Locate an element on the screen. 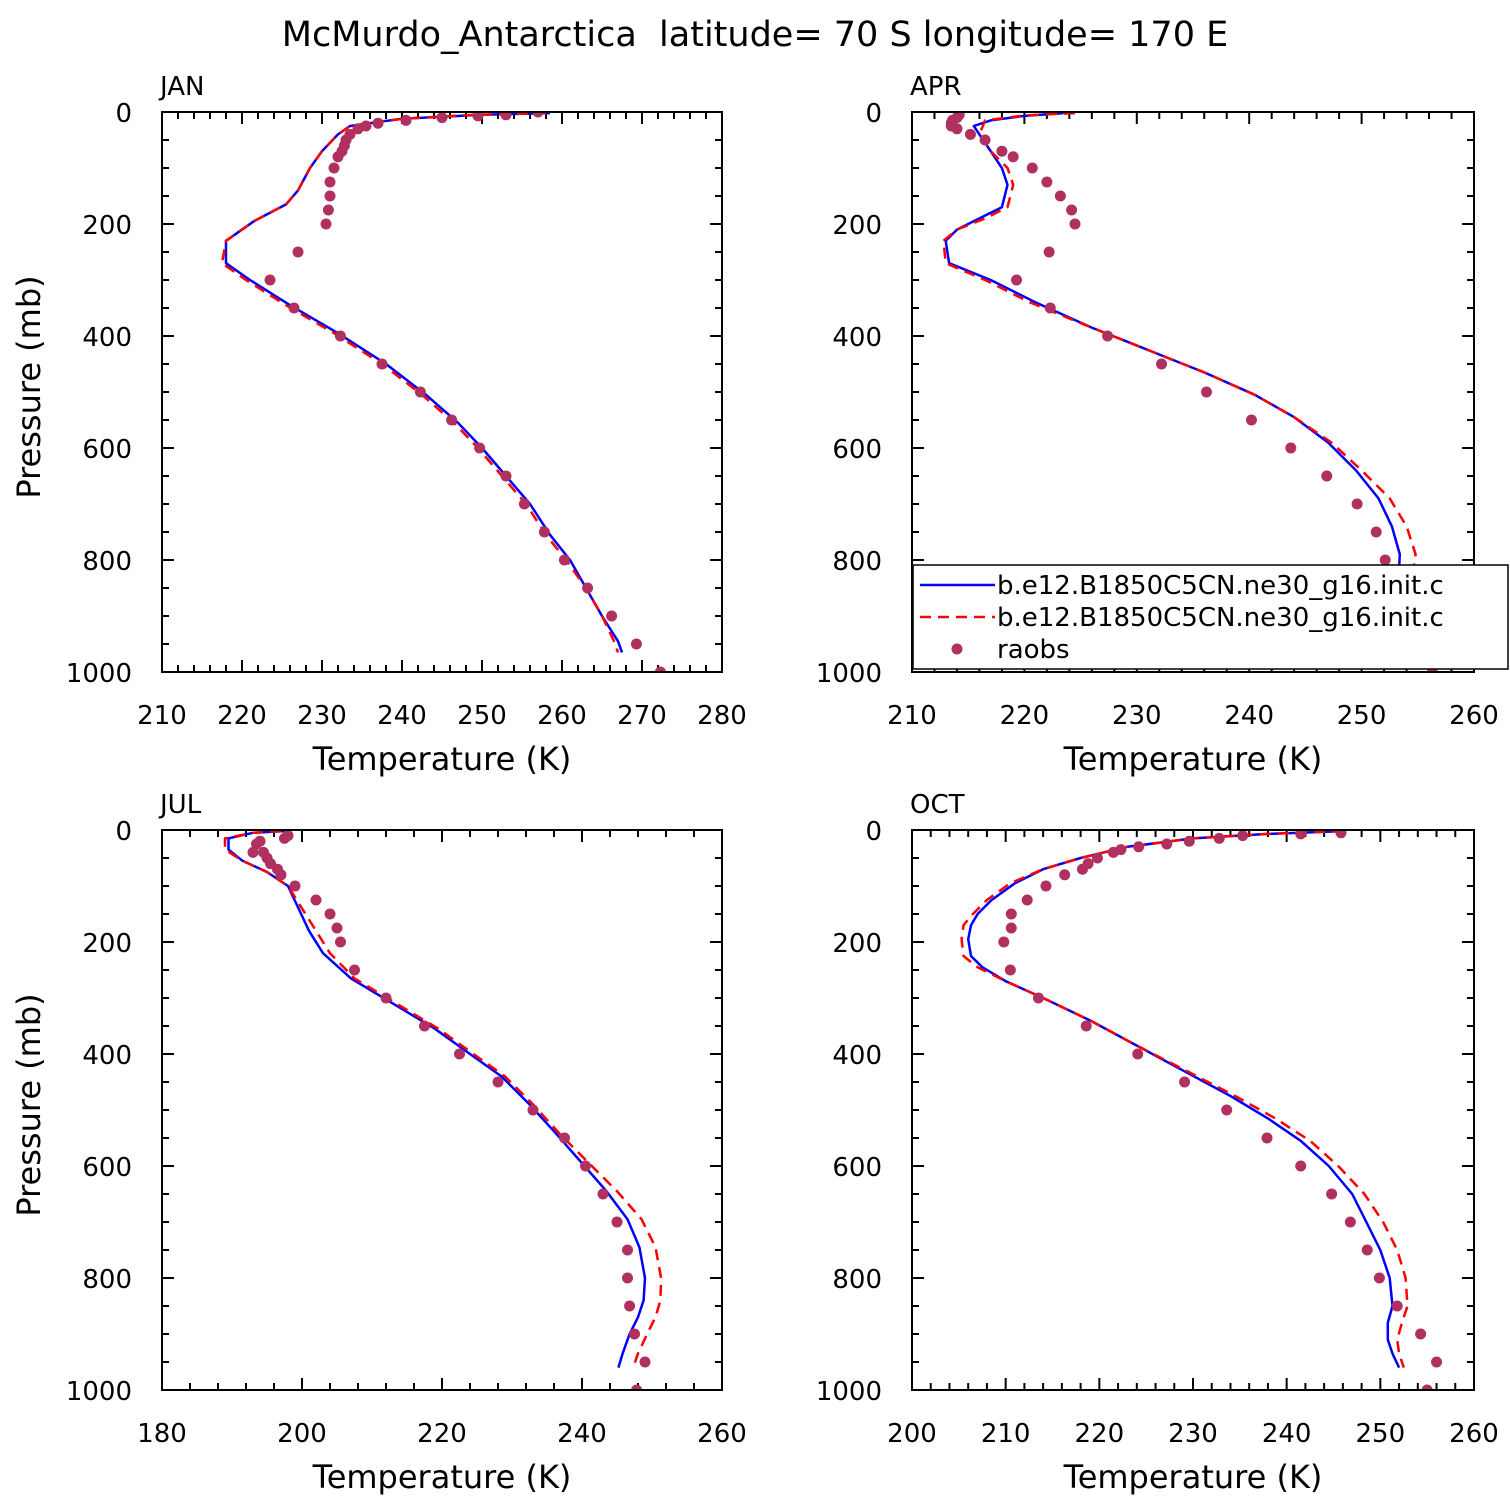  legend-label-model1: b.e12.B1850C5CN.ne30_g16.init.c is located at coordinates (1220, 586).